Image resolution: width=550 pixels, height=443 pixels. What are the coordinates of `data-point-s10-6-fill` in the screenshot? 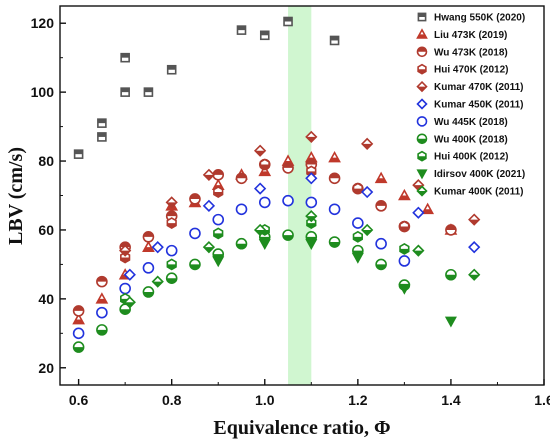 It's located at (418, 253).